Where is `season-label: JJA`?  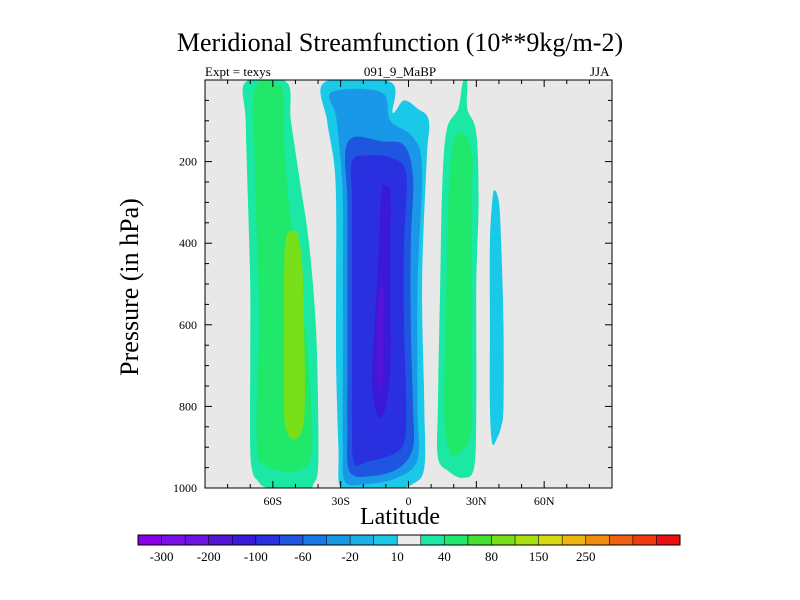
season-label: JJA is located at coordinates (600, 71).